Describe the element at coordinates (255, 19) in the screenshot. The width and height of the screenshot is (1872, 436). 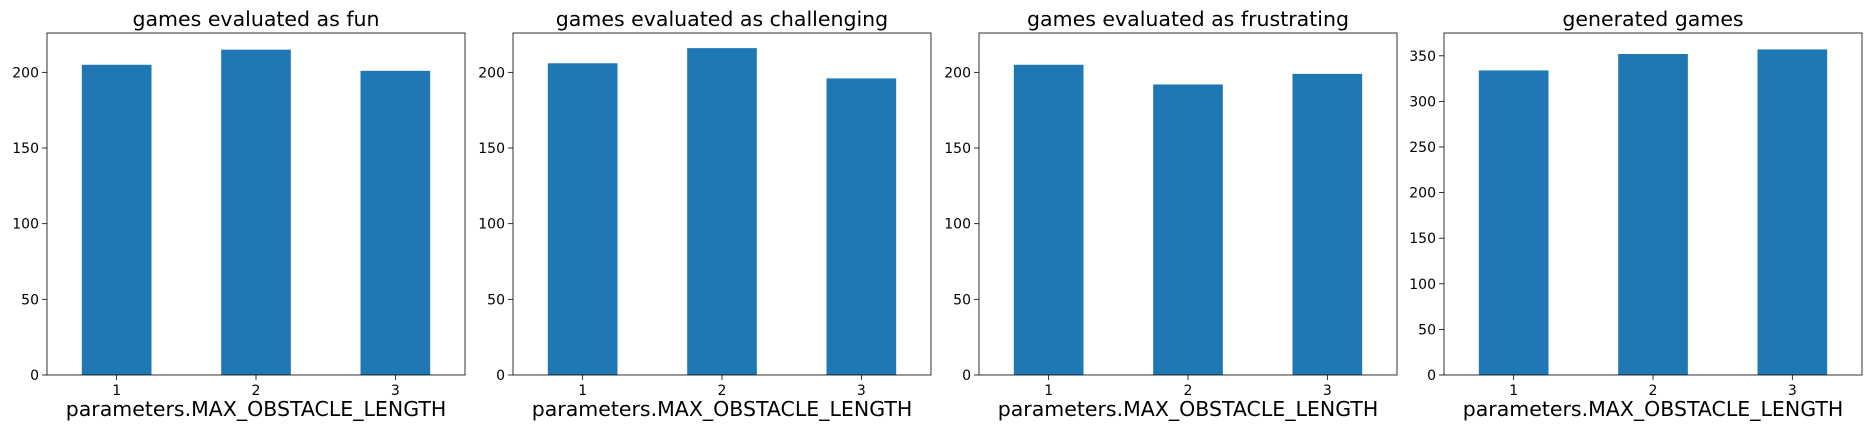
I see `chart-title: games evaluated as fun` at that location.